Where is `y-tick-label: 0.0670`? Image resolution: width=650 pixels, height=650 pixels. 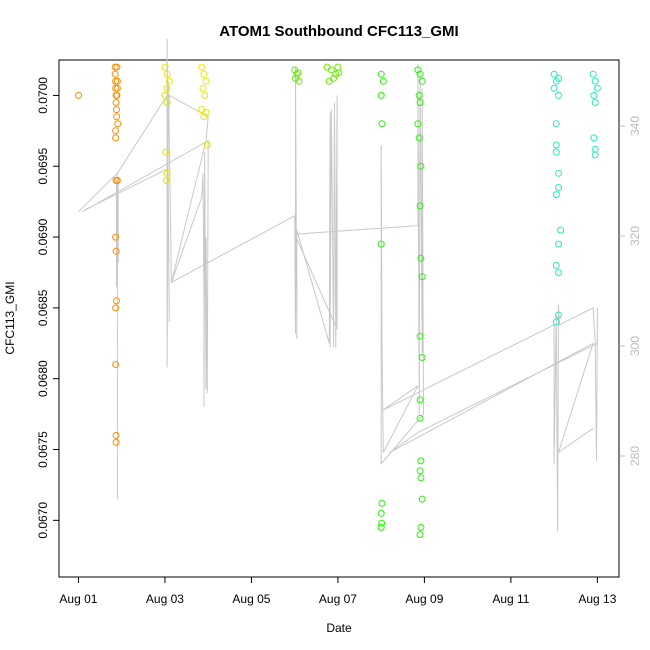
y-tick-label: 0.0670 is located at coordinates (43, 520).